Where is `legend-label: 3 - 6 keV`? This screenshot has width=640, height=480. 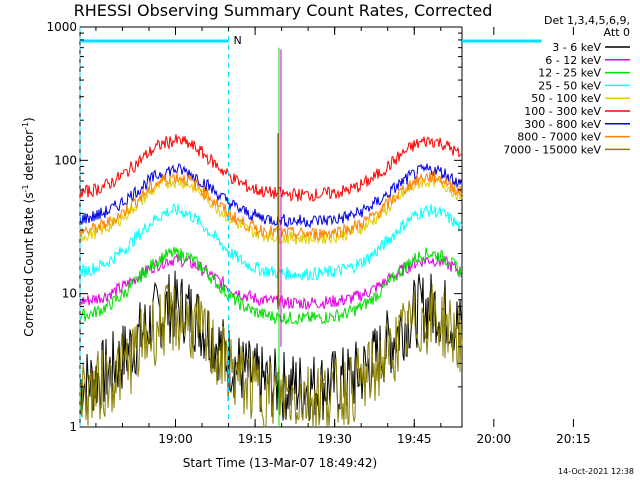 legend-label: 3 - 6 keV is located at coordinates (576, 47).